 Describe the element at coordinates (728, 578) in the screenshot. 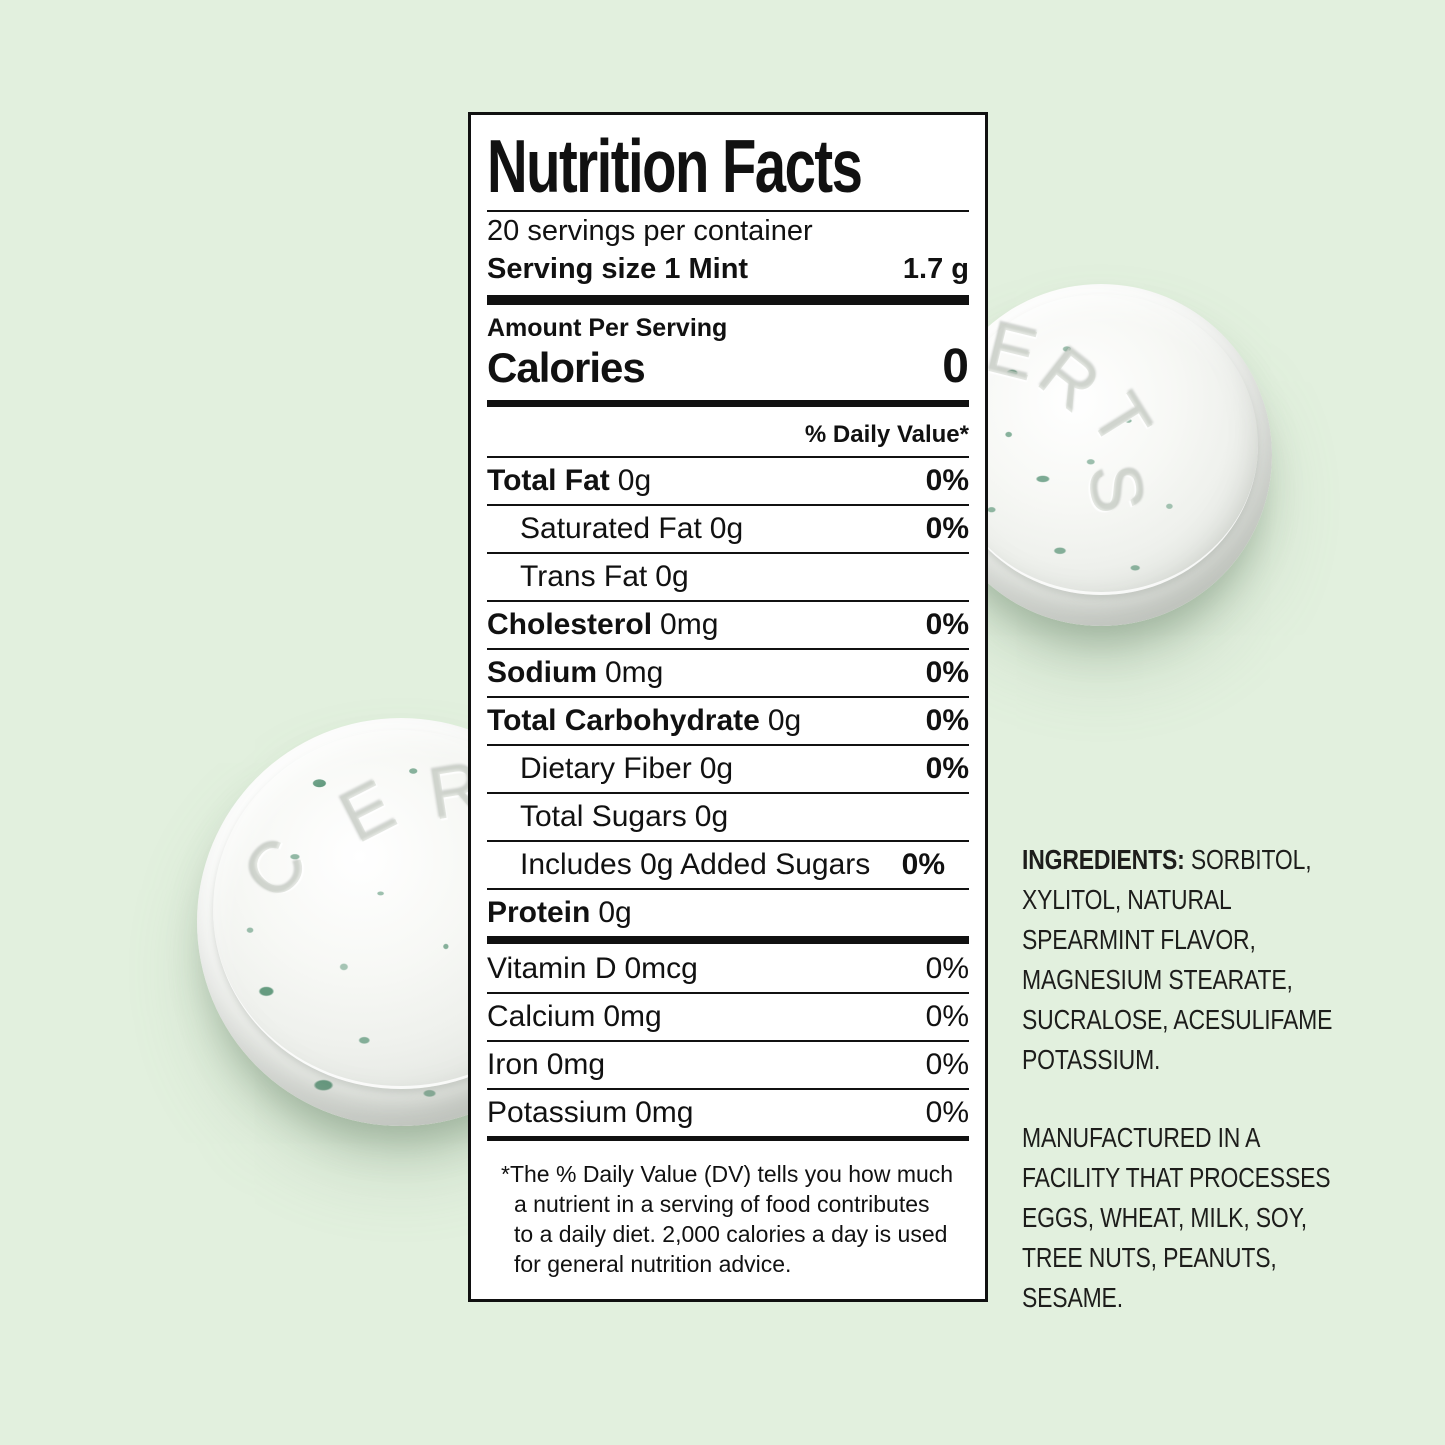

I see `nutrient-row-trans-fat: Trans Fat 0g` at that location.